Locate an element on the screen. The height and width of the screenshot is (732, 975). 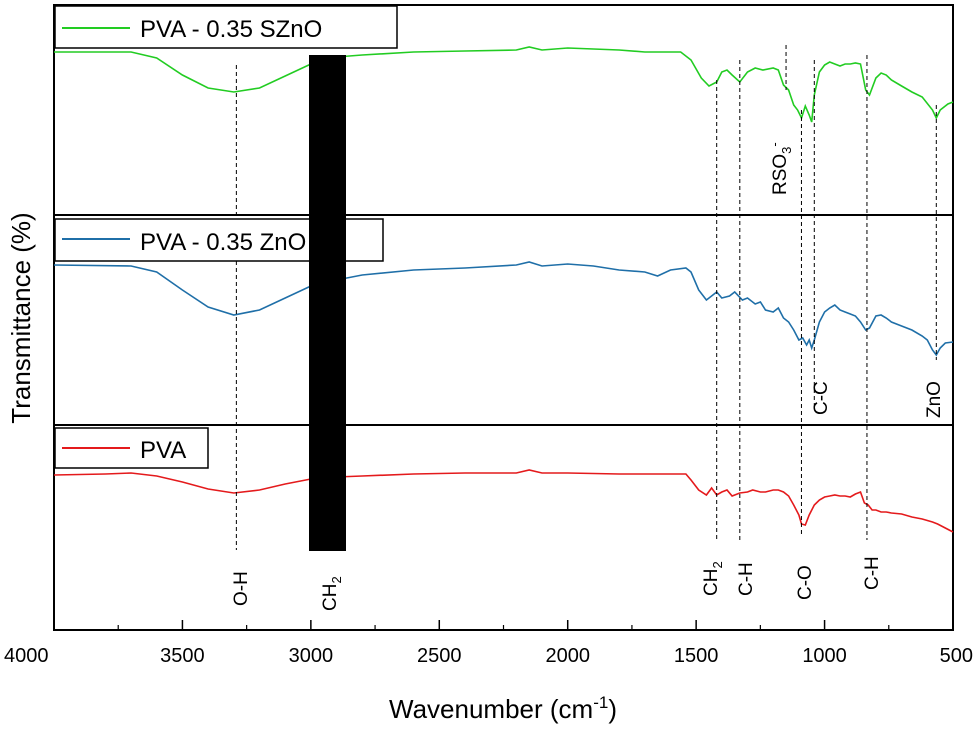
annotation-label: ZnO is located at coordinates (934, 399).